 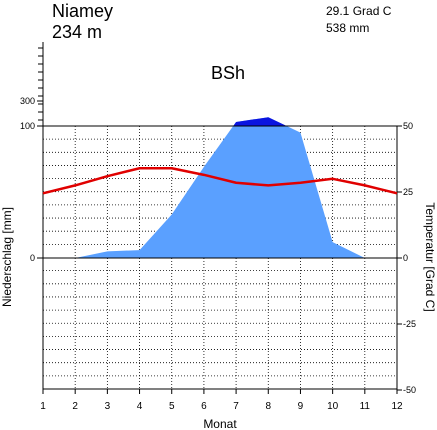 What do you see at coordinates (75, 406) in the screenshot?
I see `x-tick-label: 2` at bounding box center [75, 406].